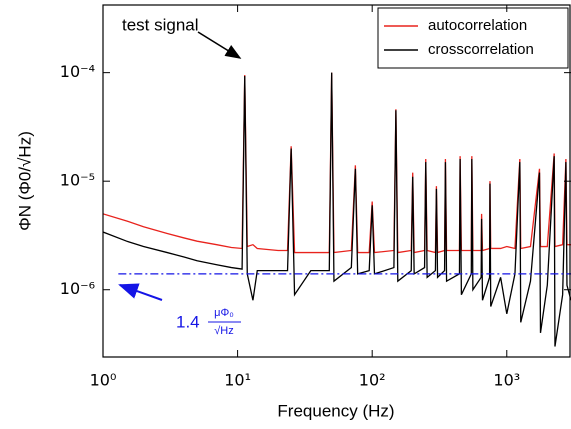  What do you see at coordinates (224, 313) in the screenshot?
I see `hline-unit-numerator: μΦ₀` at bounding box center [224, 313].